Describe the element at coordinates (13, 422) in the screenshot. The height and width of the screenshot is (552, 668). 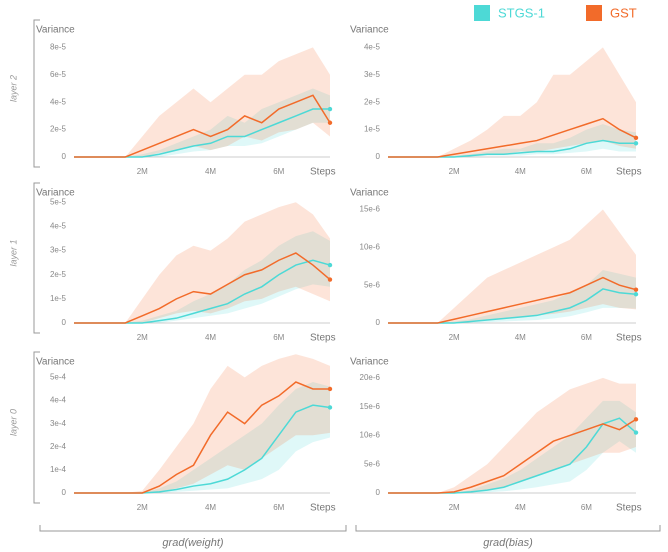
I see `row-label: layer 0` at that location.